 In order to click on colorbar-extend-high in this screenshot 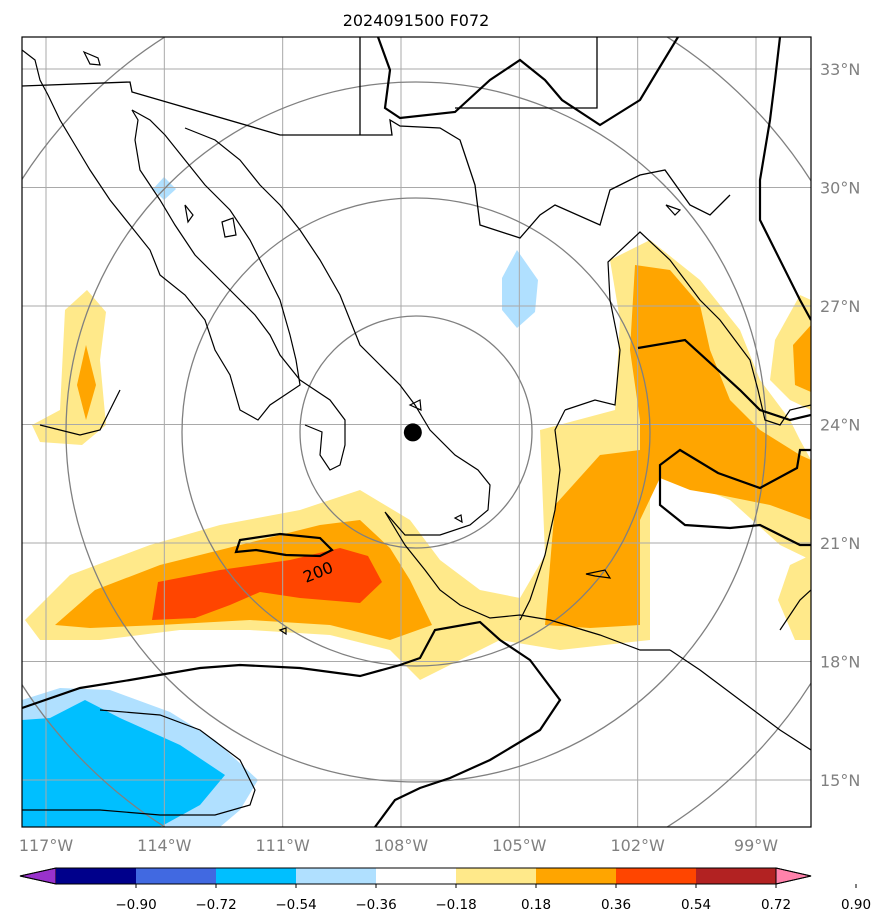, I will do `click(793, 876)`.